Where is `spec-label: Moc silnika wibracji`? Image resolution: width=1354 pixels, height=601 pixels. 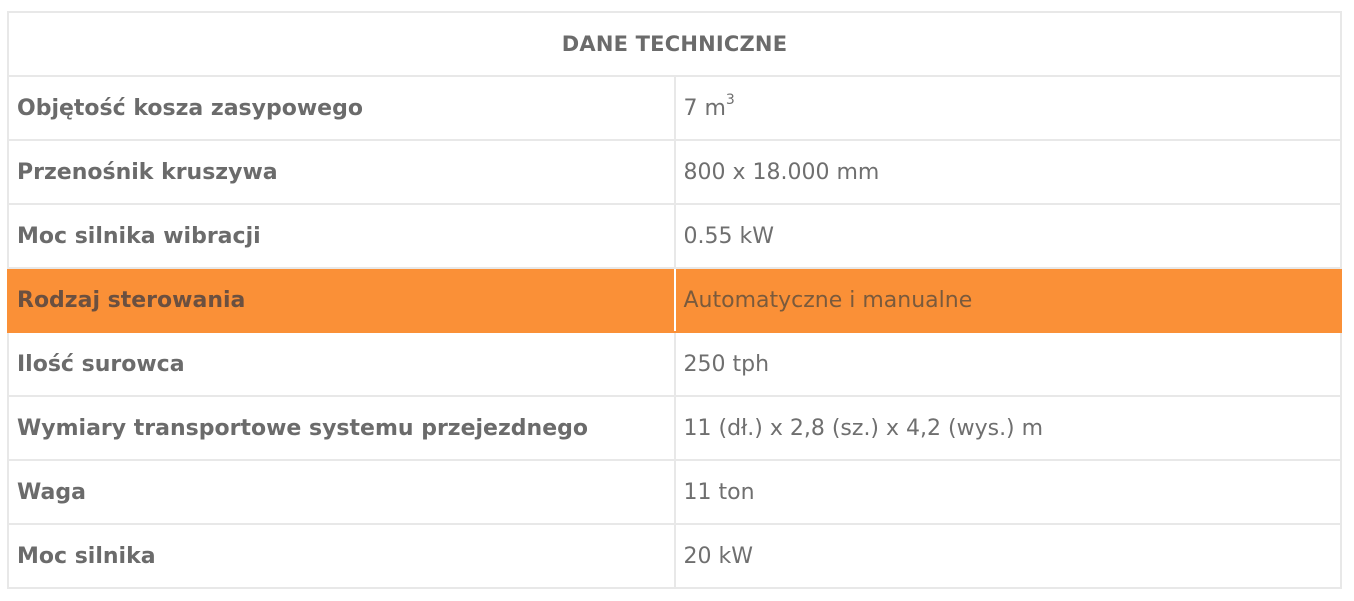 spec-label: Moc silnika wibracji is located at coordinates (341, 236).